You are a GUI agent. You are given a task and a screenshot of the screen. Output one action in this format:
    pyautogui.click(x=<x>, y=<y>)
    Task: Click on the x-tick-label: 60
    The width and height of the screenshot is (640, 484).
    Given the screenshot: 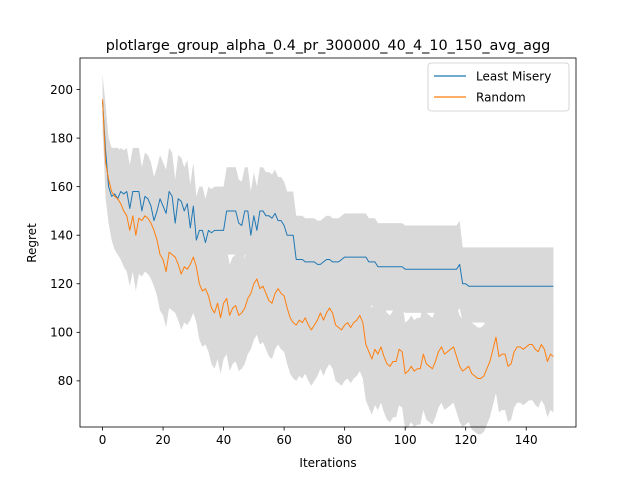 What is the action you would take?
    pyautogui.click(x=283, y=440)
    